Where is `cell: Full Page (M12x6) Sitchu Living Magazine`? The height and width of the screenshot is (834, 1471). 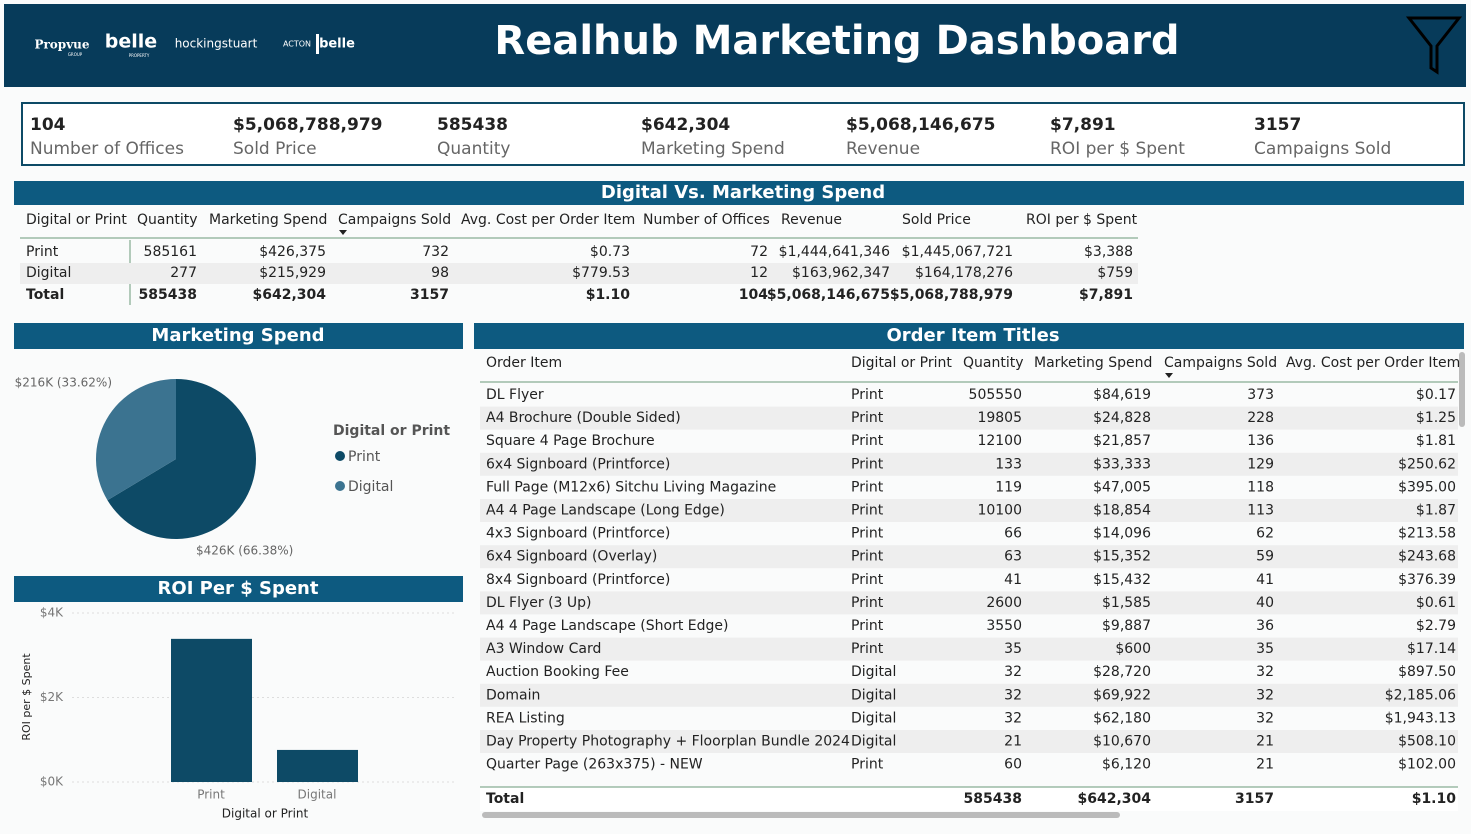
cell: Full Page (M12x6) Sitchu Living Magazine is located at coordinates (631, 487).